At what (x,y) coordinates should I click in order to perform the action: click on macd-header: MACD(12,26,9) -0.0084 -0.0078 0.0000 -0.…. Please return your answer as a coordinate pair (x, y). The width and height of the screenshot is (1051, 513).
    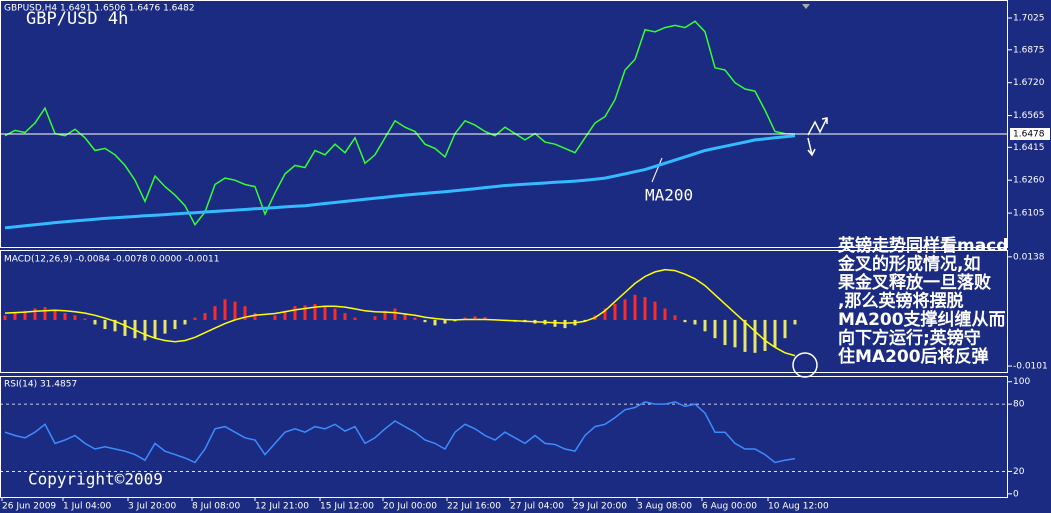
    Looking at the image, I should click on (112, 260).